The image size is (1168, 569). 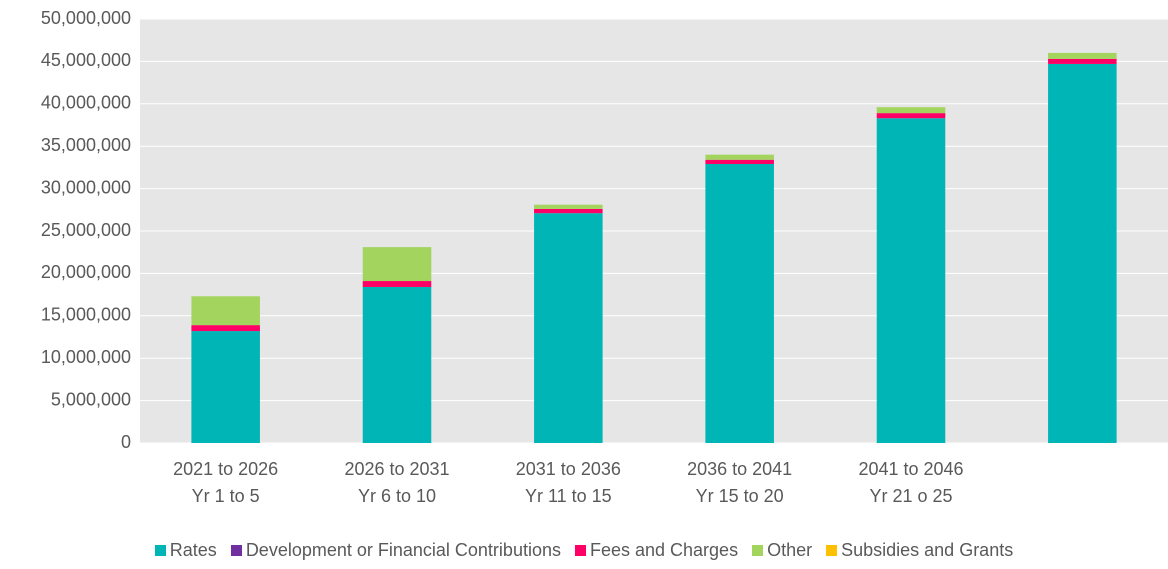 What do you see at coordinates (403, 550) in the screenshot?
I see `legend-label: Development or Financial Contributions` at bounding box center [403, 550].